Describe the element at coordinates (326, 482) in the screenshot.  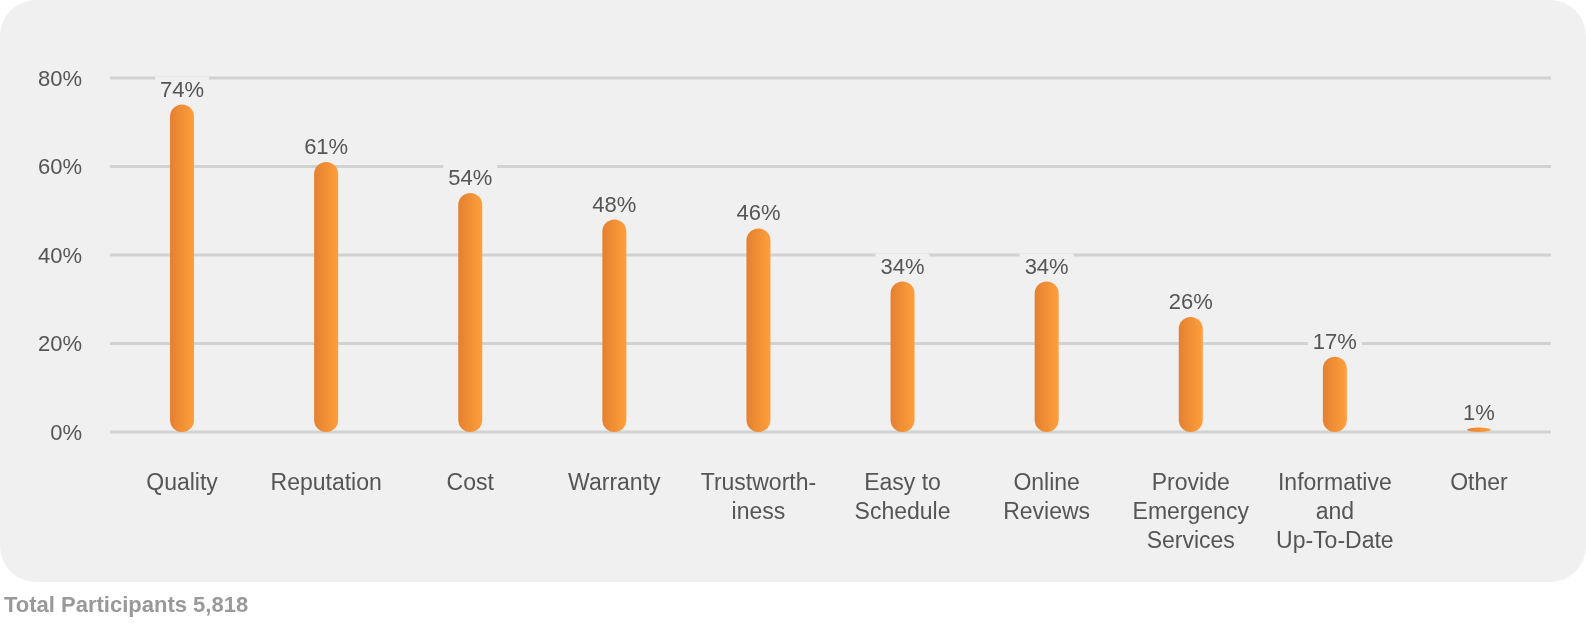
I see `x-tick-label: Reputation` at that location.